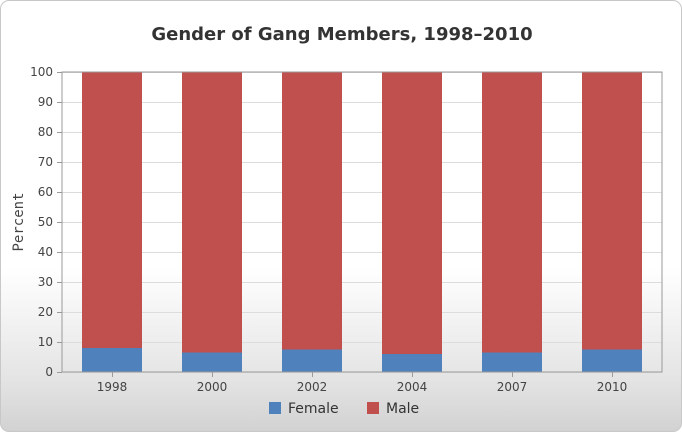 The height and width of the screenshot is (432, 682). What do you see at coordinates (45, 132) in the screenshot?
I see `y-tick-label: 80` at bounding box center [45, 132].